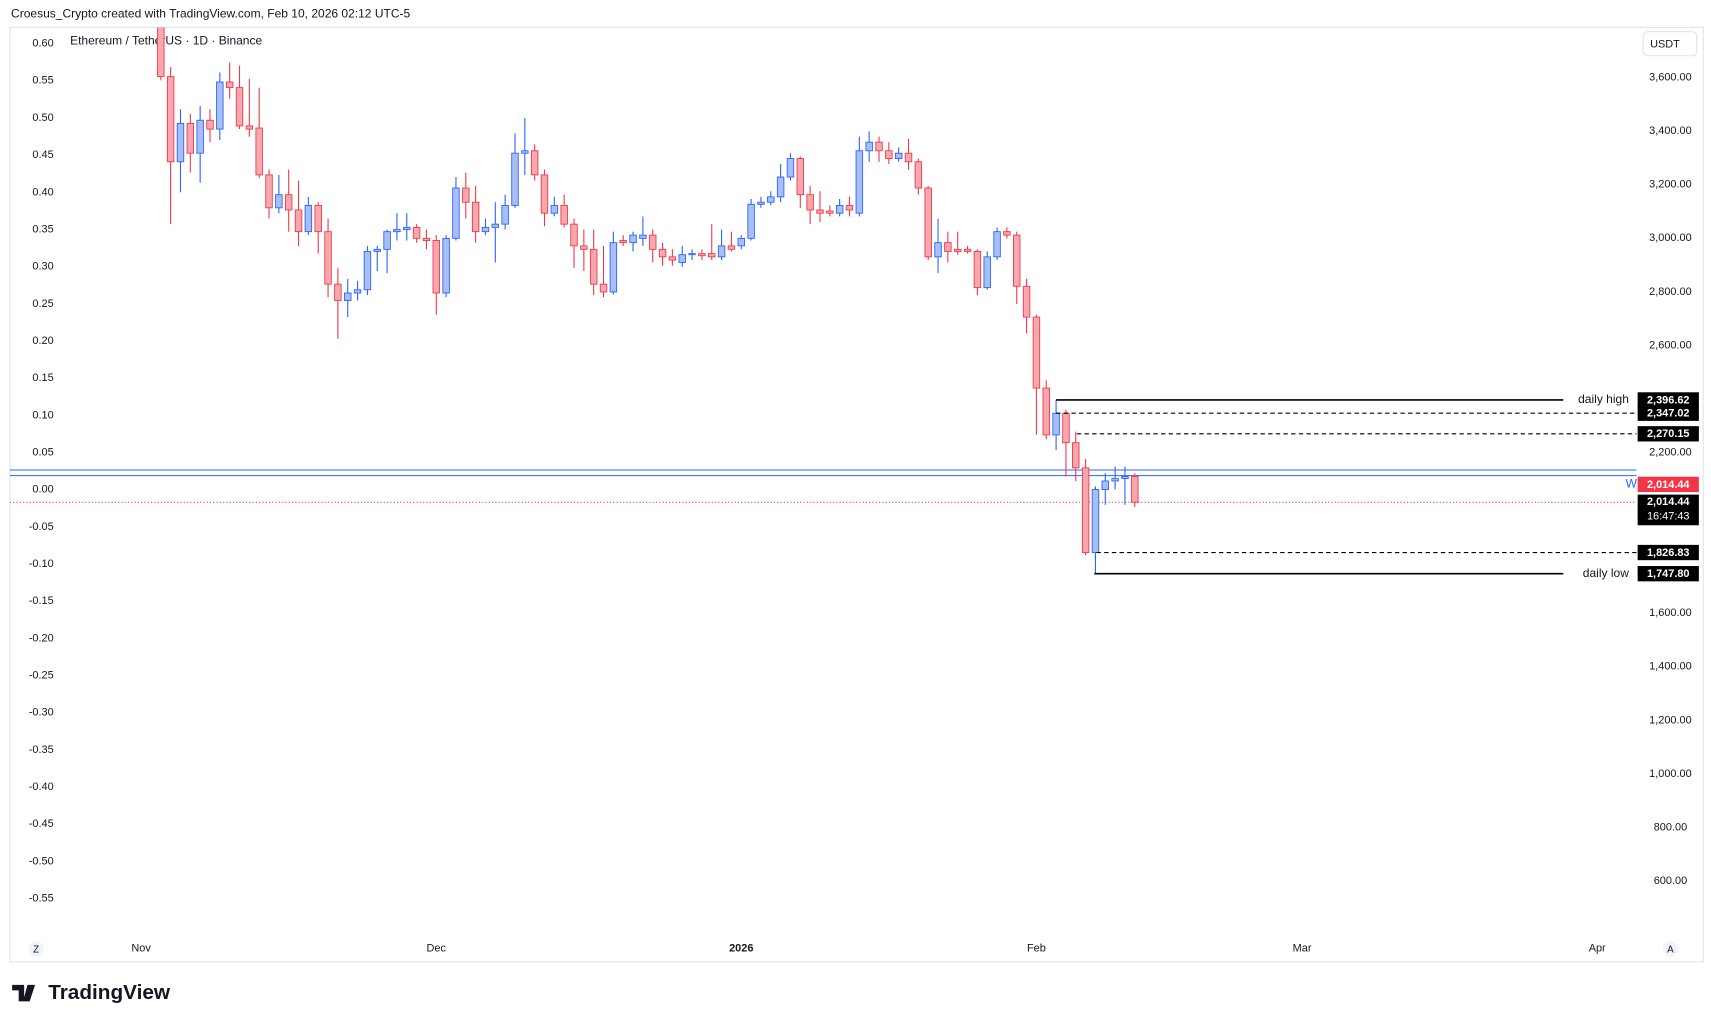  What do you see at coordinates (42, 229) in the screenshot?
I see `y2-tick-label: 0.35` at bounding box center [42, 229].